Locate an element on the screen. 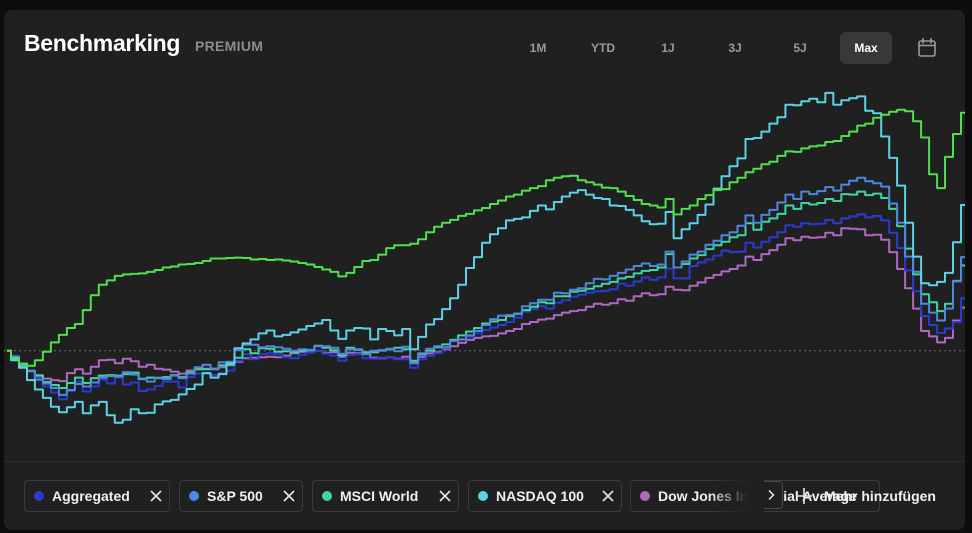 The image size is (972, 533). range-max-button: Max is located at coordinates (866, 48).